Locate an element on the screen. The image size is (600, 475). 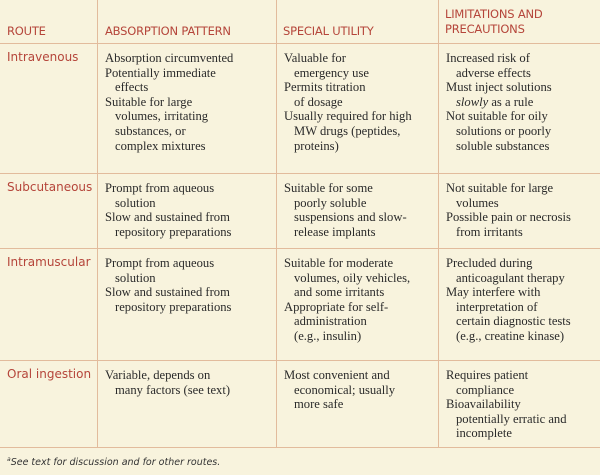
cell-line: from irritants is located at coordinates (489, 231).